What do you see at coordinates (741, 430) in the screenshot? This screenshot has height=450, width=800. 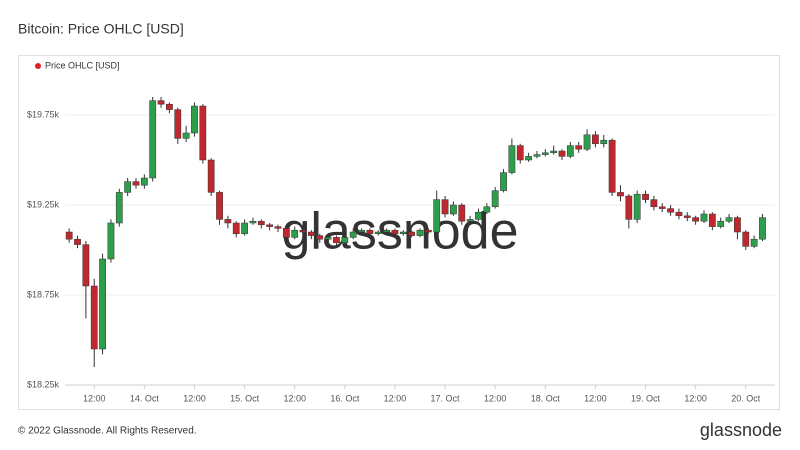 I see `logo: glassnode` at bounding box center [741, 430].